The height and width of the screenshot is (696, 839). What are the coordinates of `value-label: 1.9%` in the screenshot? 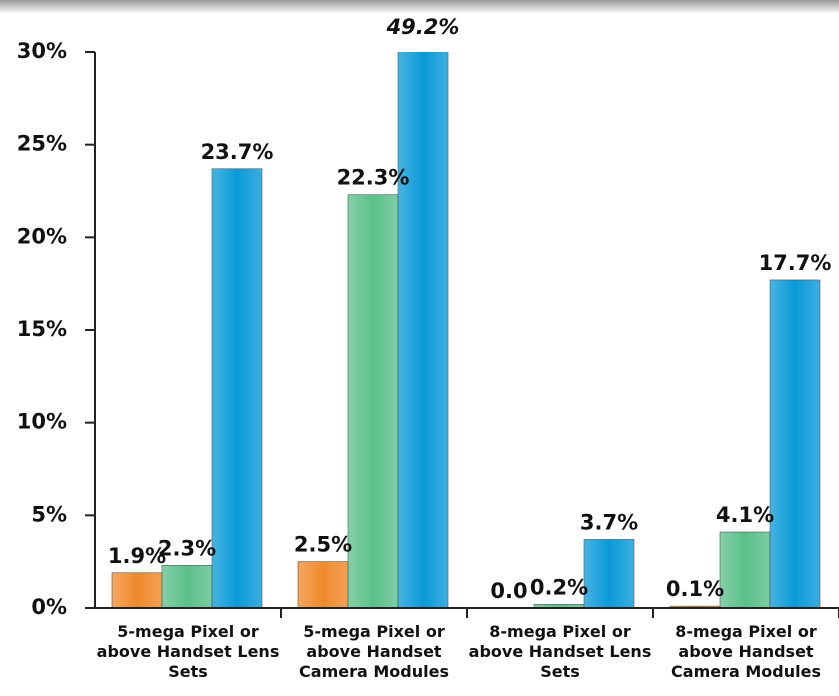 It's located at (137, 556).